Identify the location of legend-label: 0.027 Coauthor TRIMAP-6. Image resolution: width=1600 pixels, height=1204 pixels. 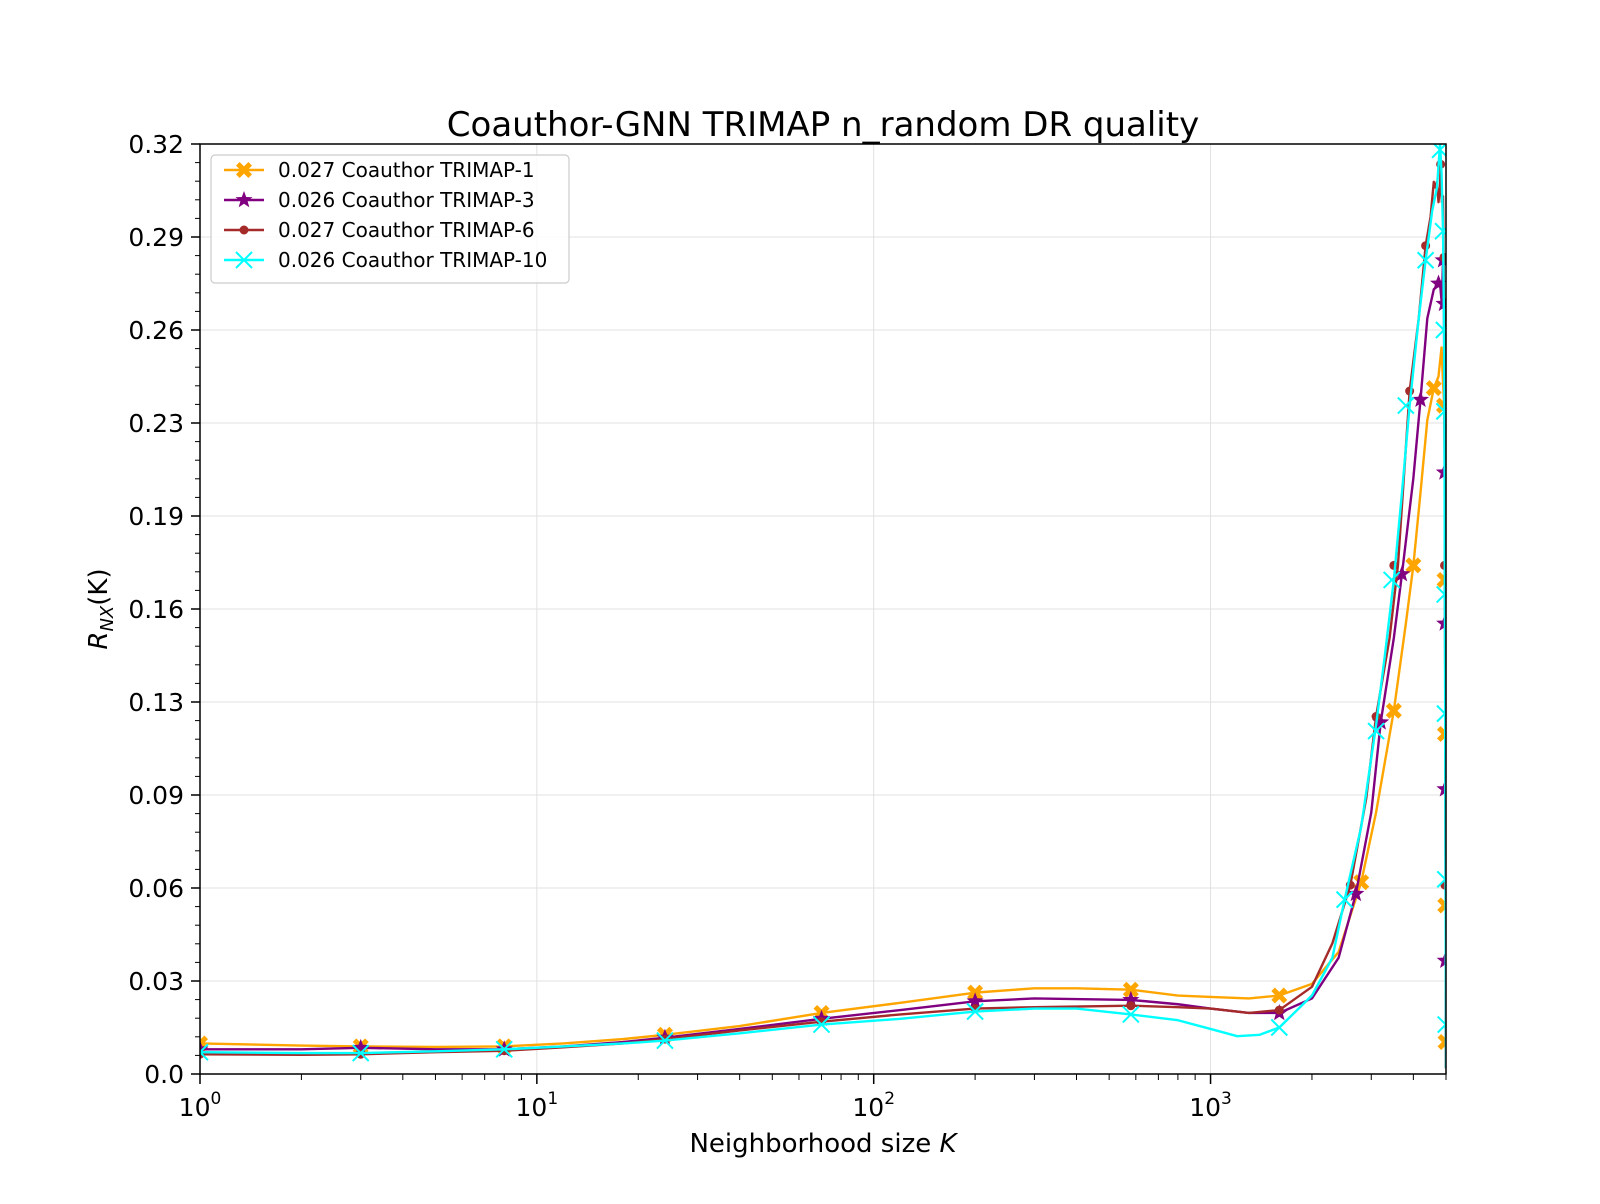
(406, 230).